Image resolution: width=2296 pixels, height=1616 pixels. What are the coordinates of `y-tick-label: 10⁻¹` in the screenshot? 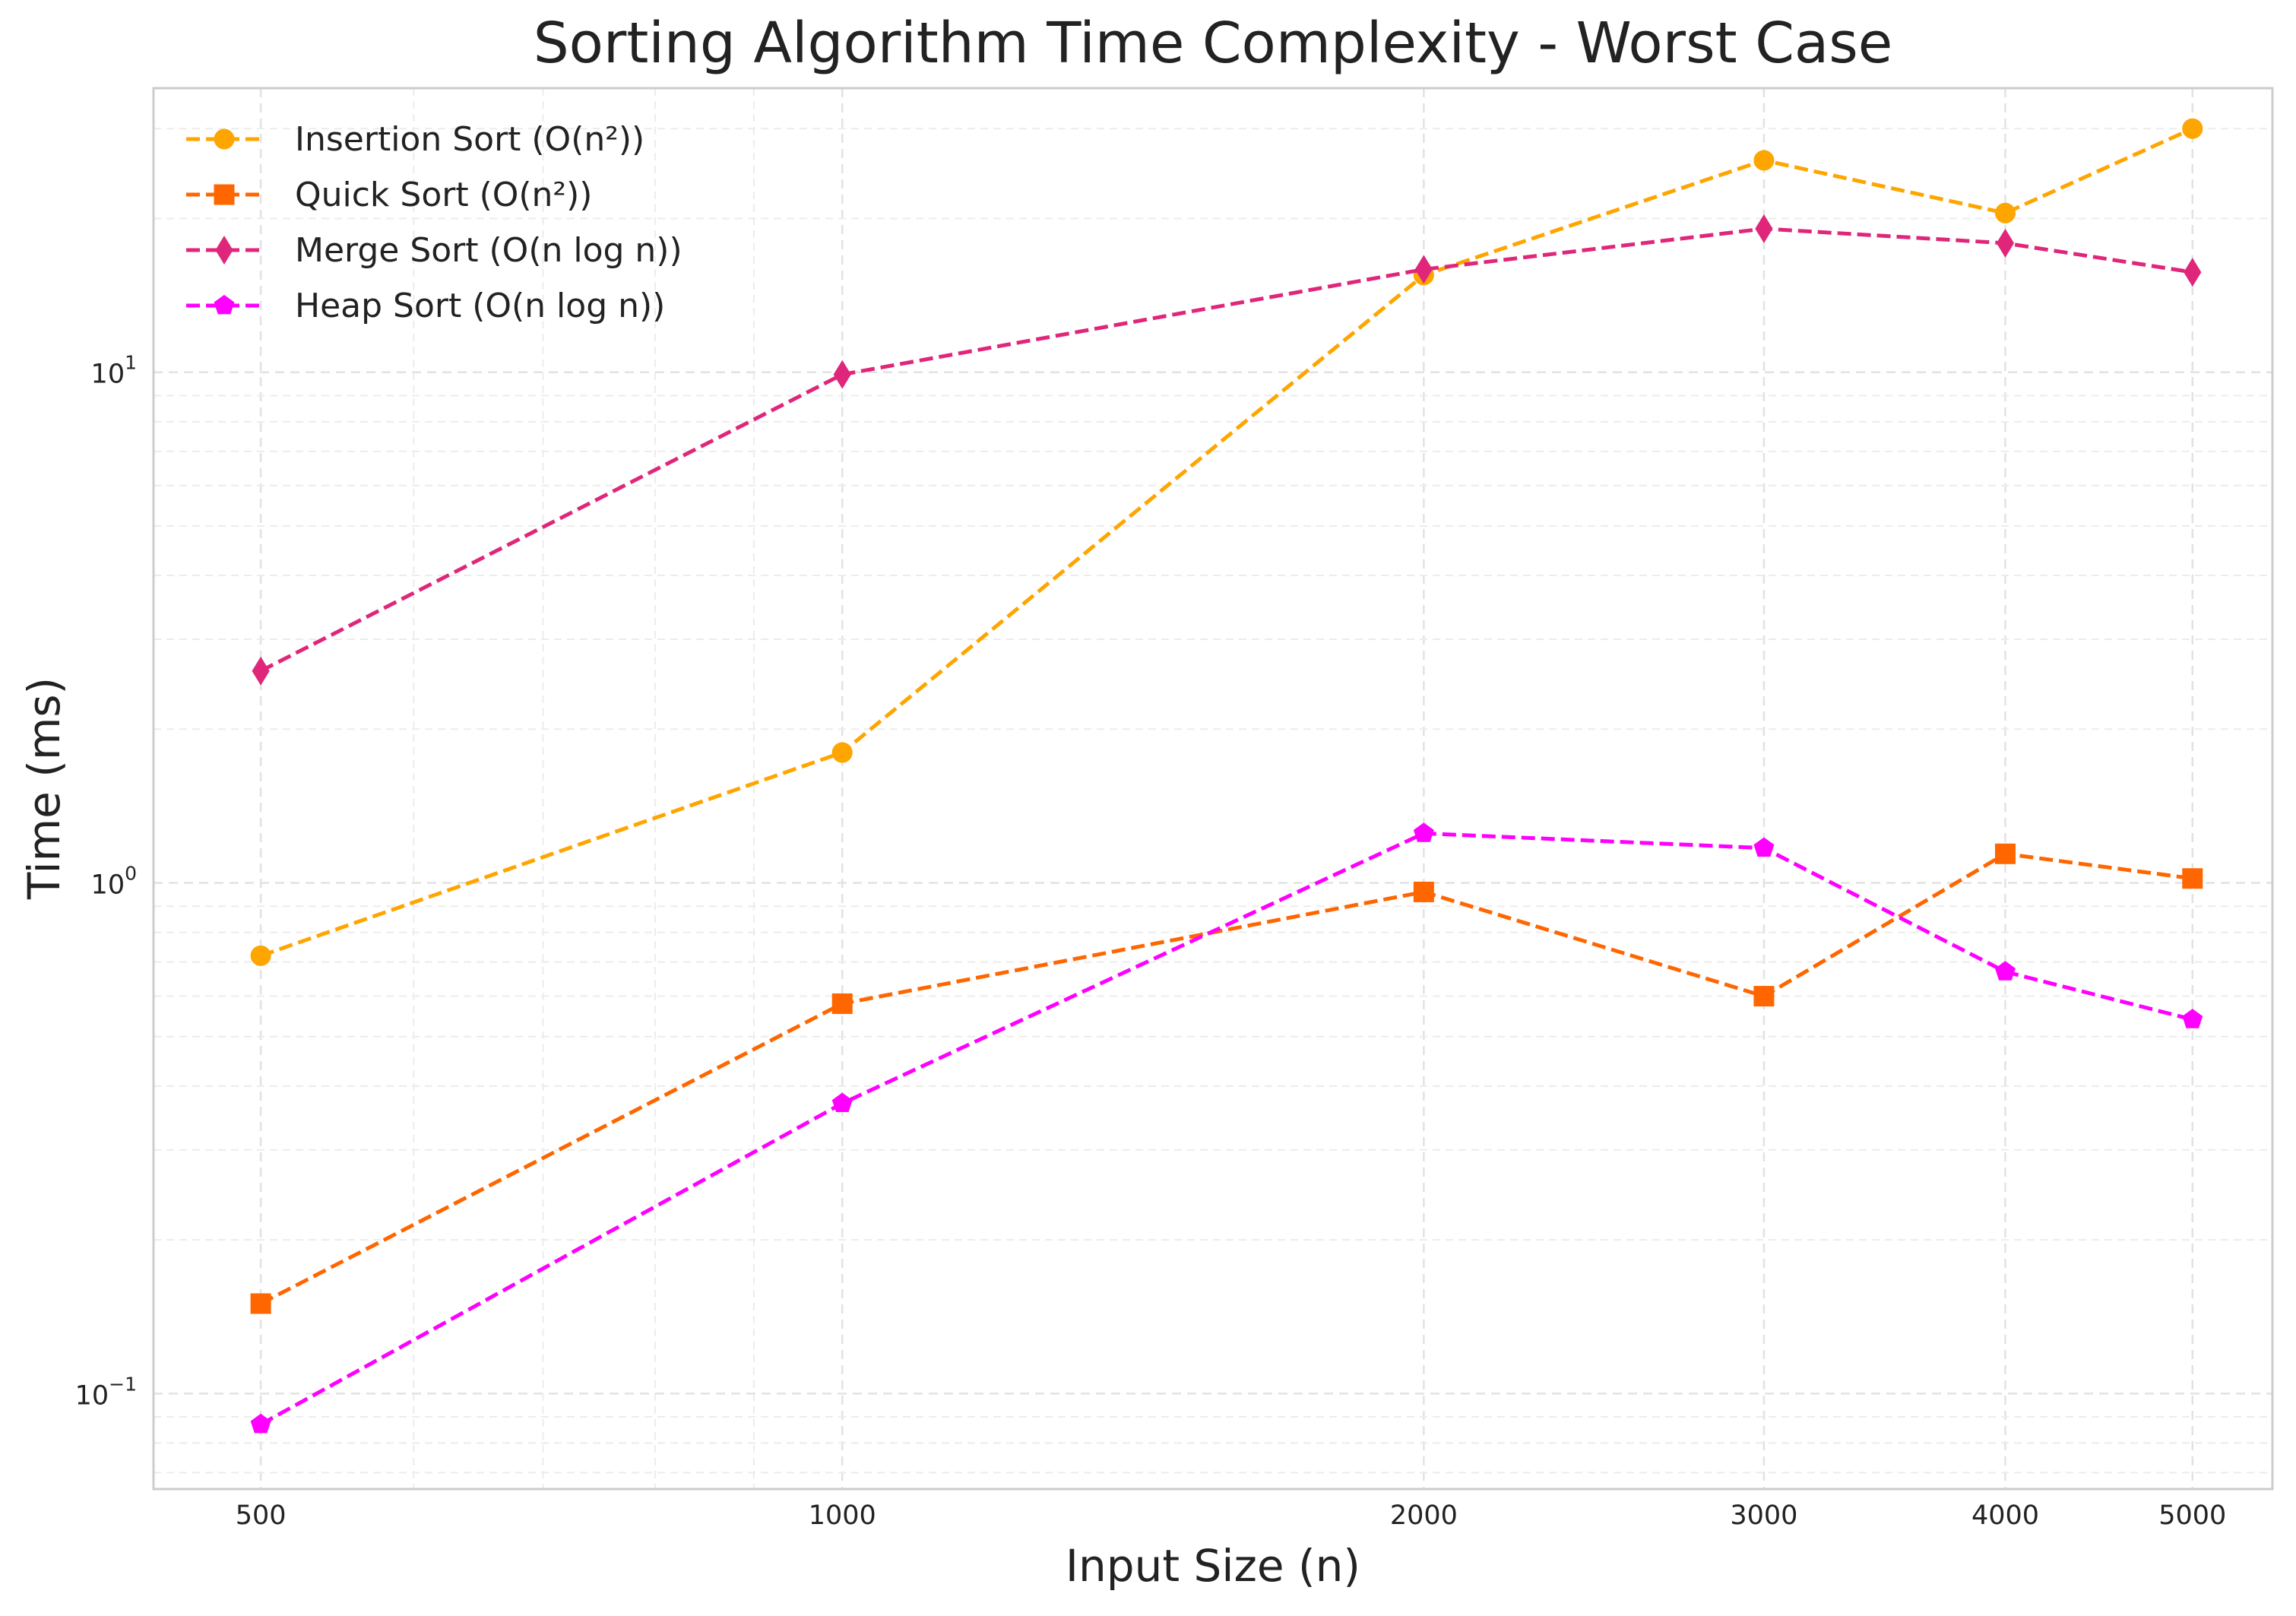 It's located at (106, 1392).